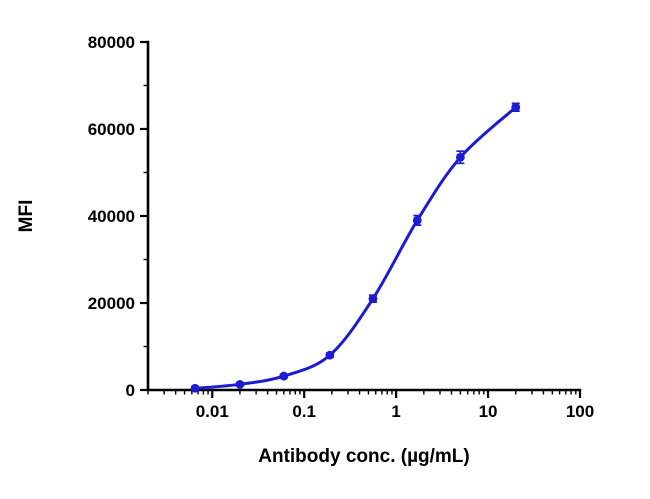 The width and height of the screenshot is (650, 499). Describe the element at coordinates (304, 411) in the screenshot. I see `x-tick-label: 0.1` at that location.